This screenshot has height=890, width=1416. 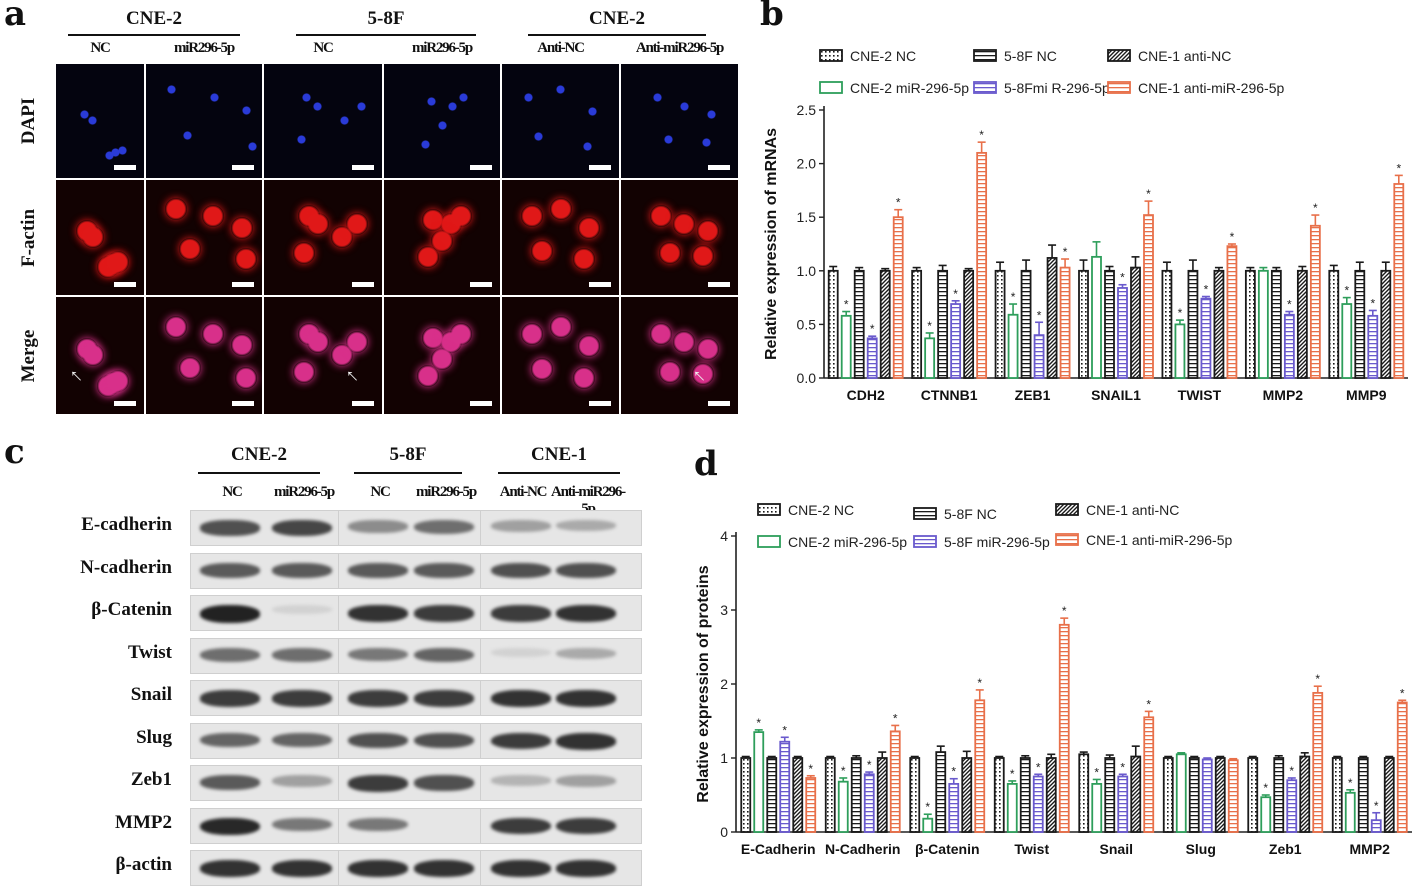 What do you see at coordinates (807, 378) in the screenshot?
I see `chartB-ytick-label-0: 0.0` at bounding box center [807, 378].